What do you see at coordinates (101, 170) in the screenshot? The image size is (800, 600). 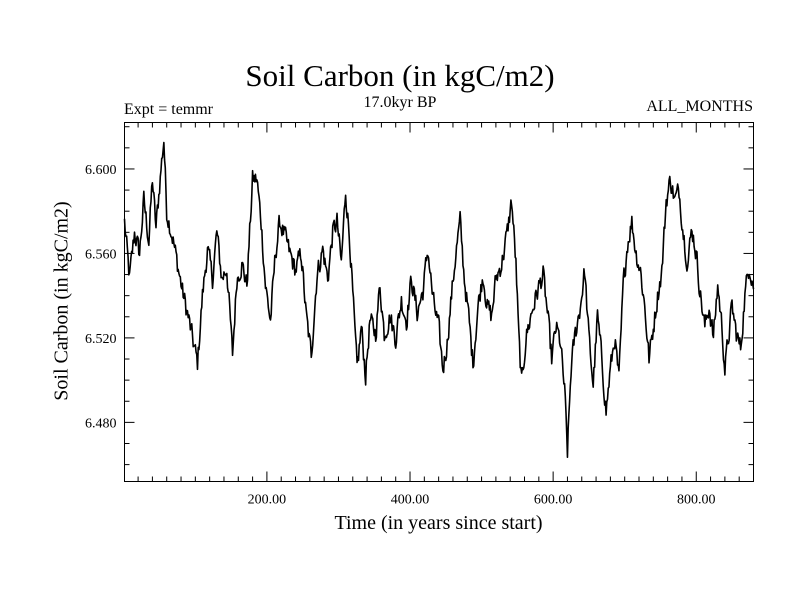 I see `y-tick-label: 6.600` at bounding box center [101, 170].